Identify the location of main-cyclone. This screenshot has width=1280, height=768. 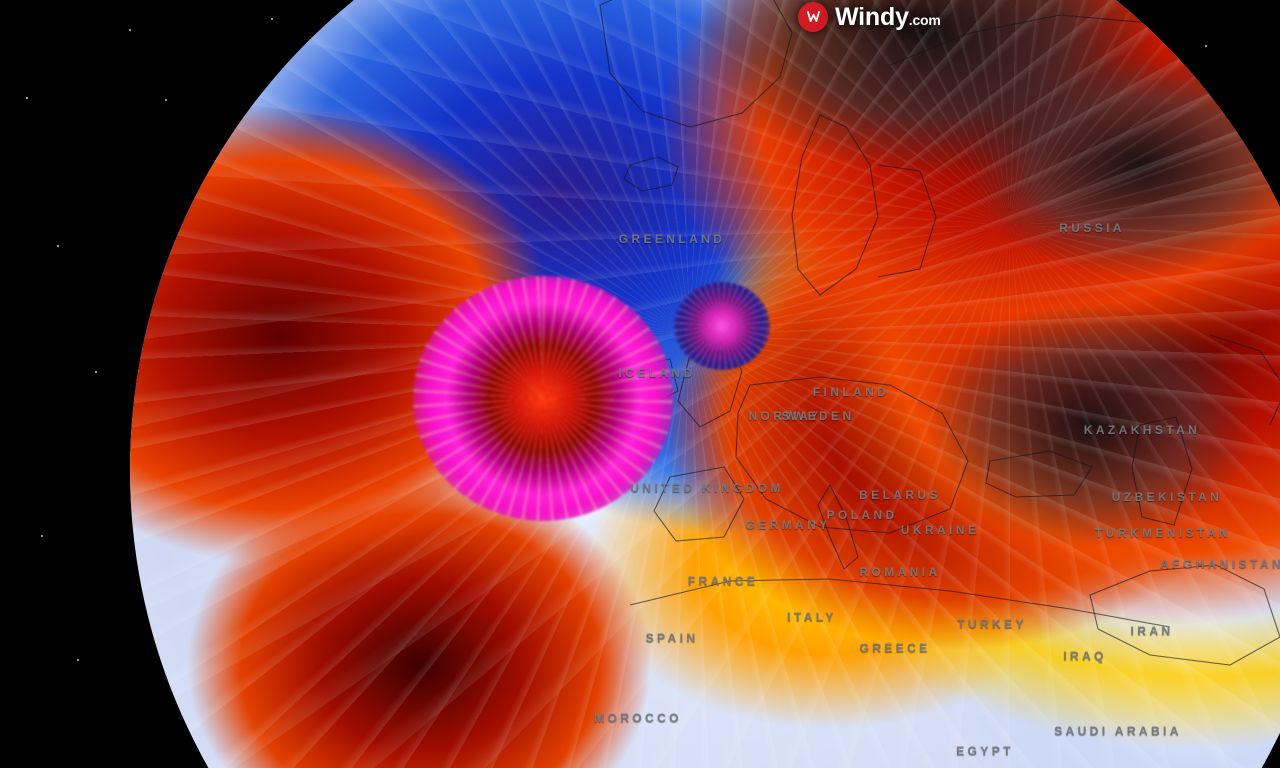
(543, 398).